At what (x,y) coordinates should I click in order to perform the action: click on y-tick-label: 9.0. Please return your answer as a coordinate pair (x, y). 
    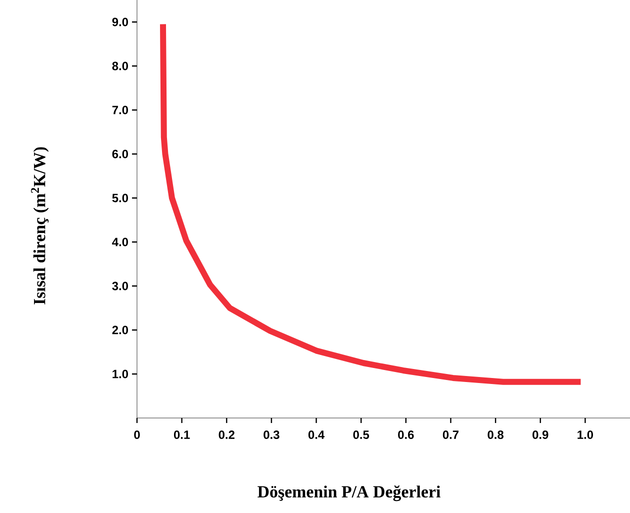
    Looking at the image, I should click on (120, 22).